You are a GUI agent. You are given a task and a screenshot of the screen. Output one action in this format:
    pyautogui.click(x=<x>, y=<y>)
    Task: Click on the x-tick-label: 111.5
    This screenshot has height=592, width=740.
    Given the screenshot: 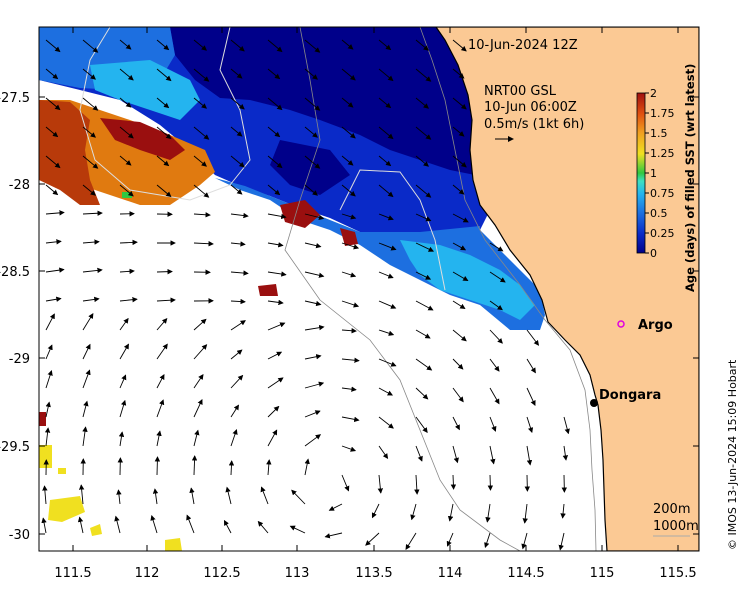 What is the action you would take?
    pyautogui.click(x=72, y=573)
    